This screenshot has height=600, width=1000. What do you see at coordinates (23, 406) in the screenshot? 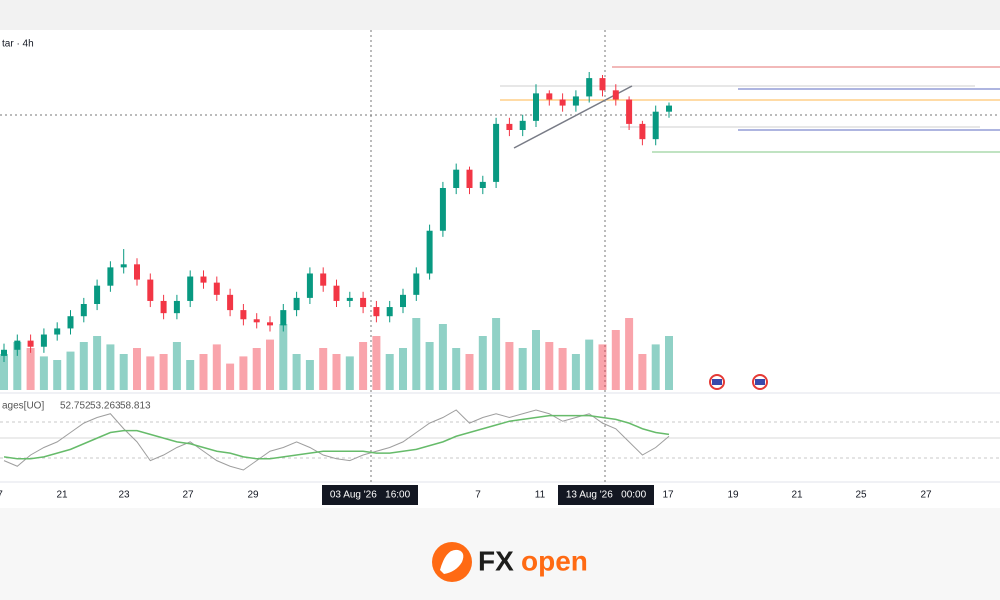
I see `indicator-name: ages[UO]` at bounding box center [23, 406].